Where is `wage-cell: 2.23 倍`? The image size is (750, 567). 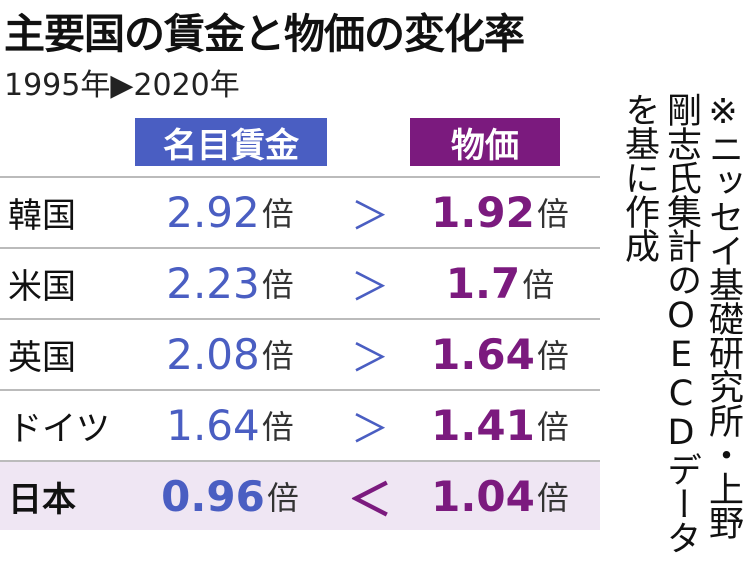 wage-cell: 2.23 倍 is located at coordinates (230, 283).